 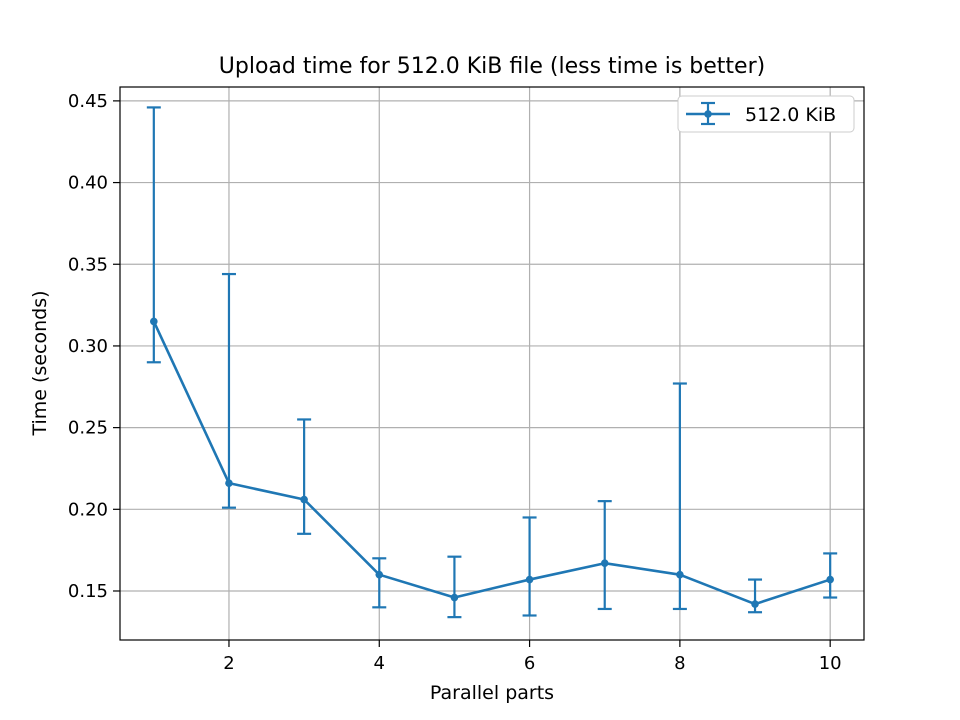 I want to click on y-tick-label: 0.25, so click(x=88, y=428).